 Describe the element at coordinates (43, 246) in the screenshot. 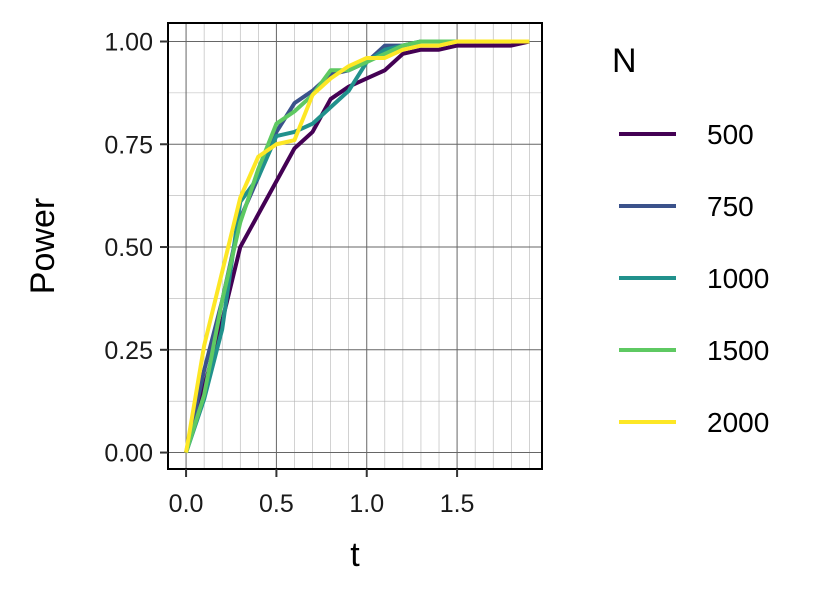

I see `y-axis-title: Power` at that location.